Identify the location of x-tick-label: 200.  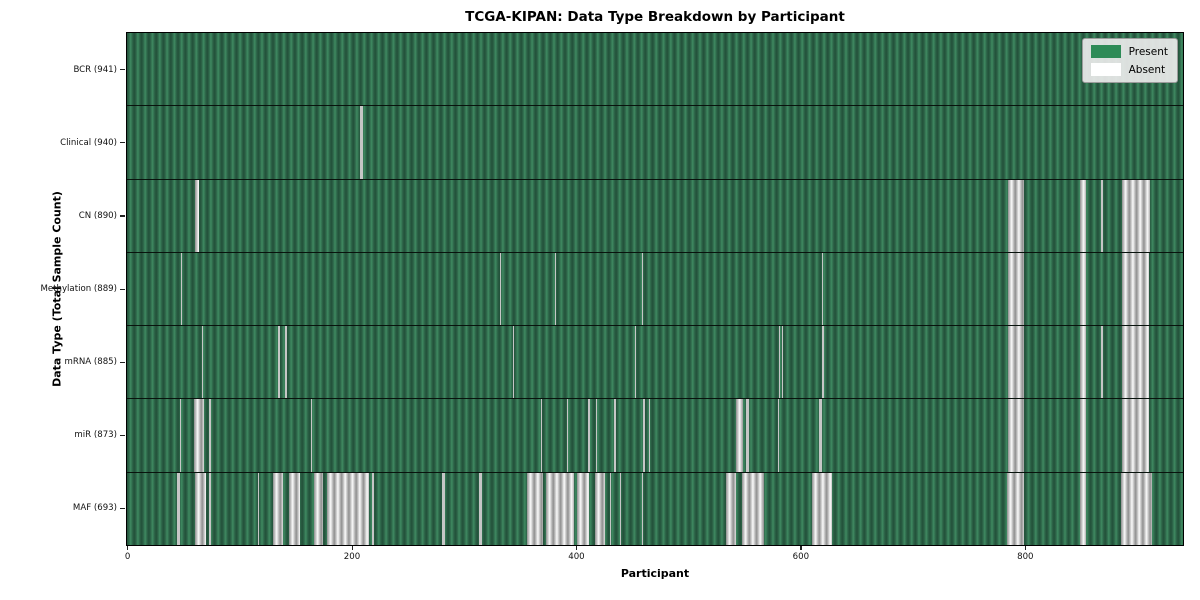
(352, 557).